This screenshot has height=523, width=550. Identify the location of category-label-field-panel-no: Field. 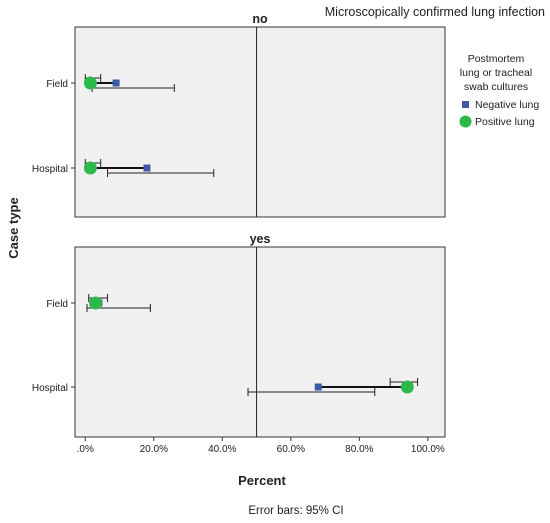
(57, 84).